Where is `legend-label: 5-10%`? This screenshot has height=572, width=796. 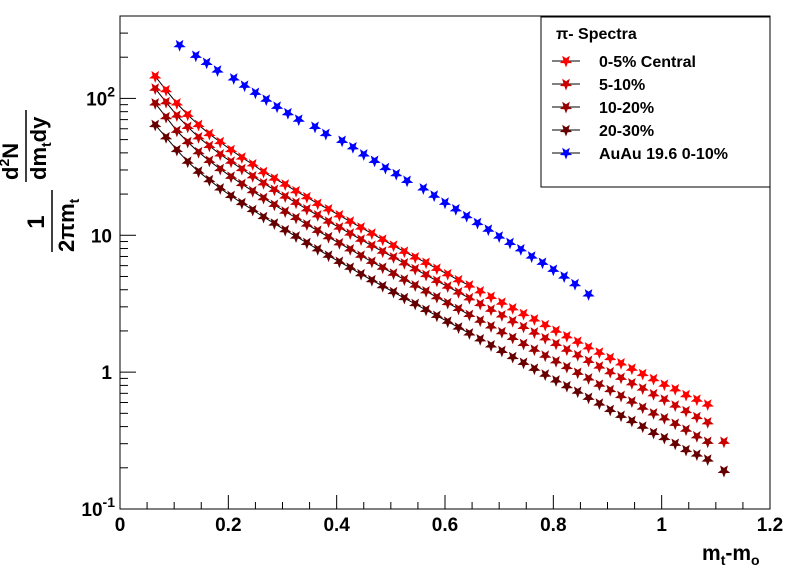
legend-label: 5-10% is located at coordinates (622, 85).